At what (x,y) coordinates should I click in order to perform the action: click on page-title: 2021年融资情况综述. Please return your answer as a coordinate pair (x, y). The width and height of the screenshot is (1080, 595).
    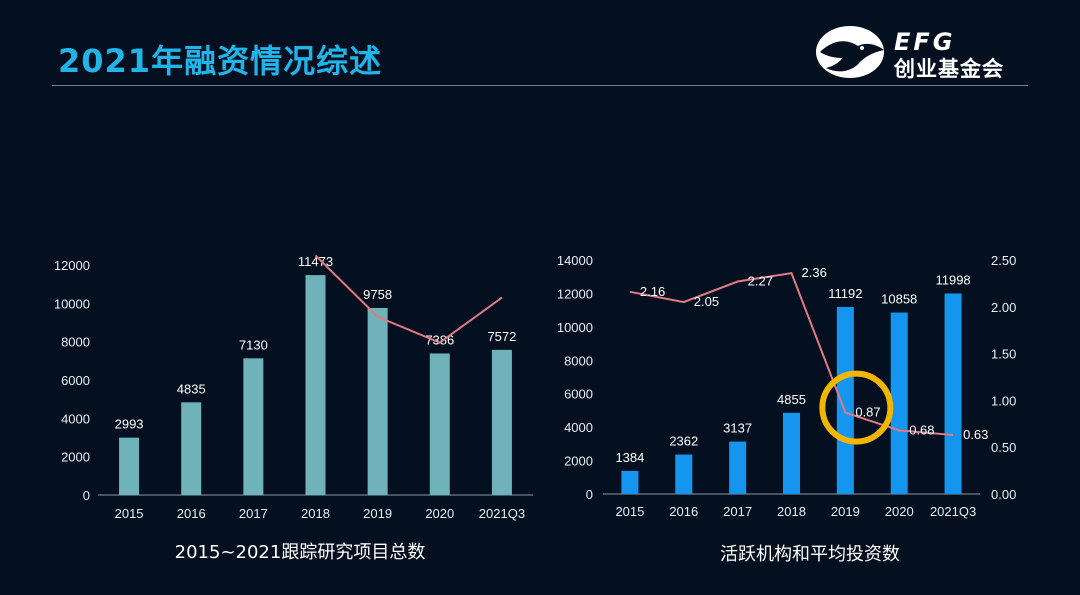
    Looking at the image, I should click on (220, 61).